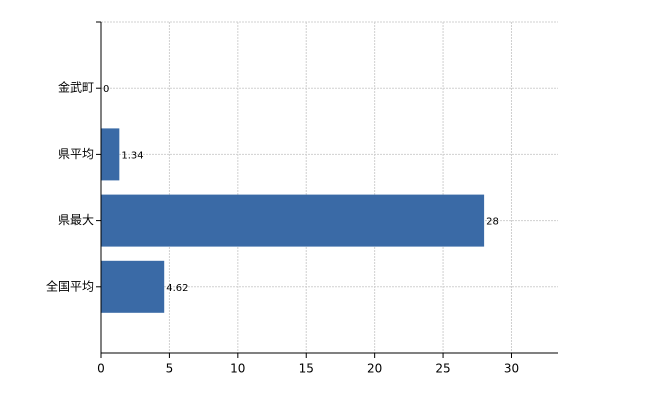  Describe the element at coordinates (177, 288) in the screenshot. I see `value-label: 4.62` at that location.